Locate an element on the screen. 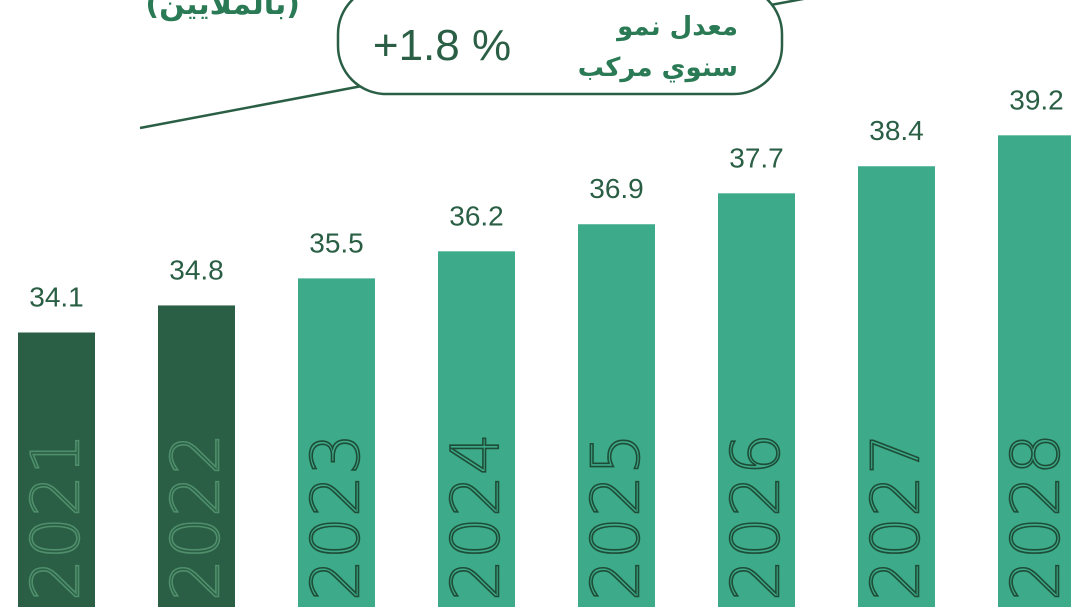 Image resolution: width=1071 pixels, height=607 pixels. value-label: 36.2 is located at coordinates (476, 215).